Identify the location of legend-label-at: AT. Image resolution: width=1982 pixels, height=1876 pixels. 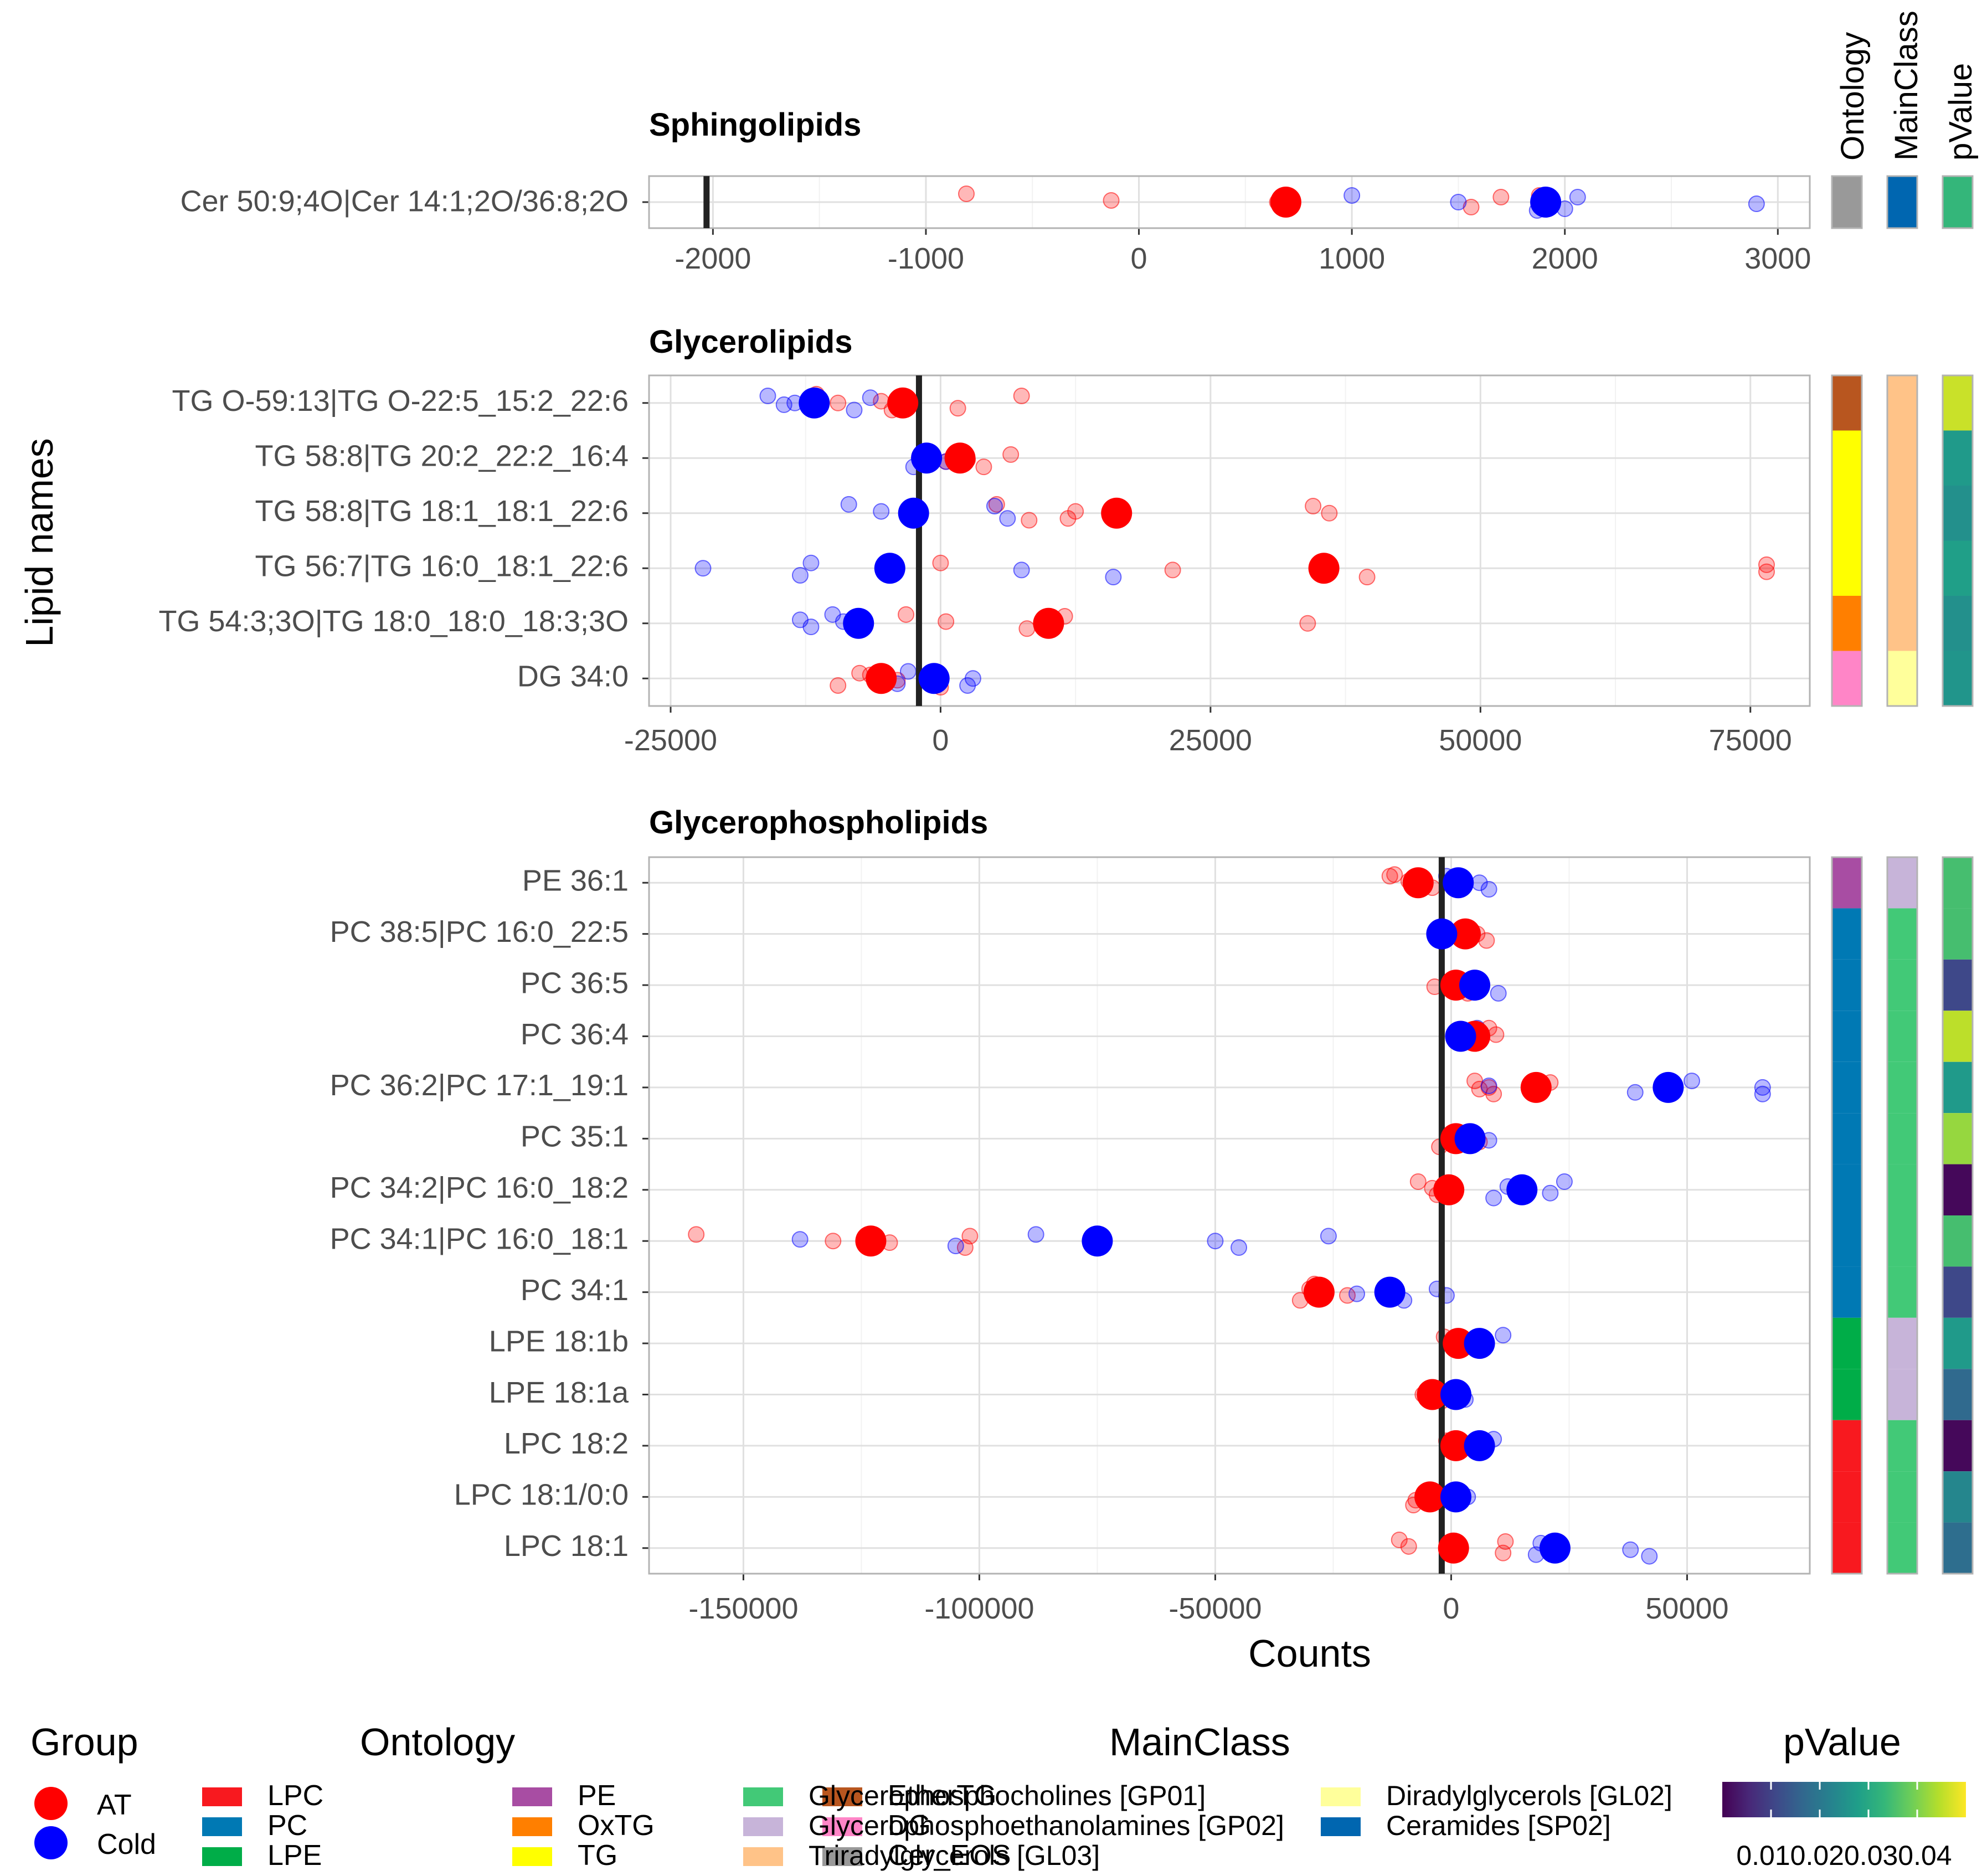
(114, 1805).